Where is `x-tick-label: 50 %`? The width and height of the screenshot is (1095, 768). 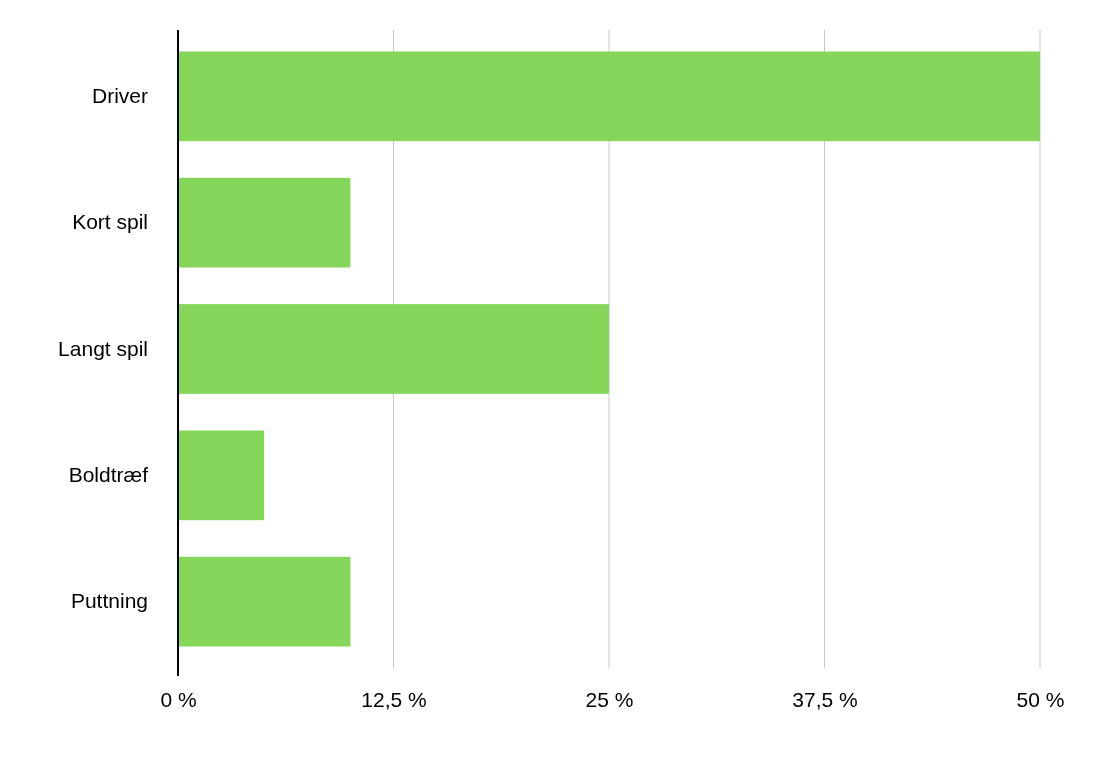 x-tick-label: 50 % is located at coordinates (1040, 699).